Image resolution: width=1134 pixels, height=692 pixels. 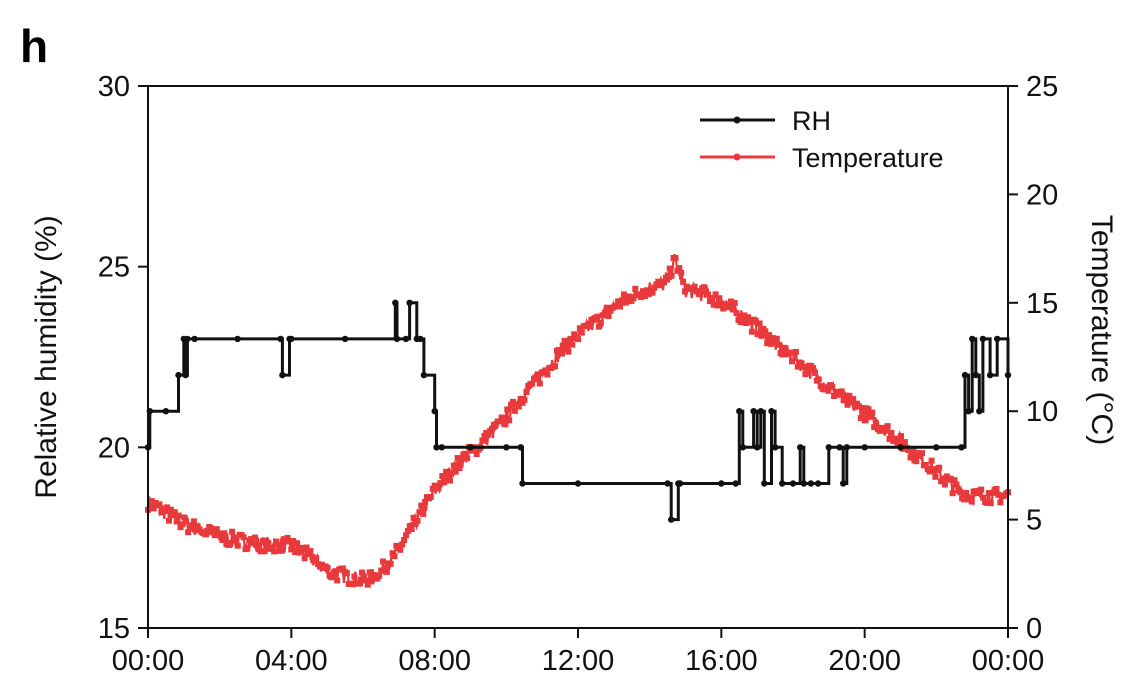 I want to click on left-tick-label: 25, so click(x=114, y=268).